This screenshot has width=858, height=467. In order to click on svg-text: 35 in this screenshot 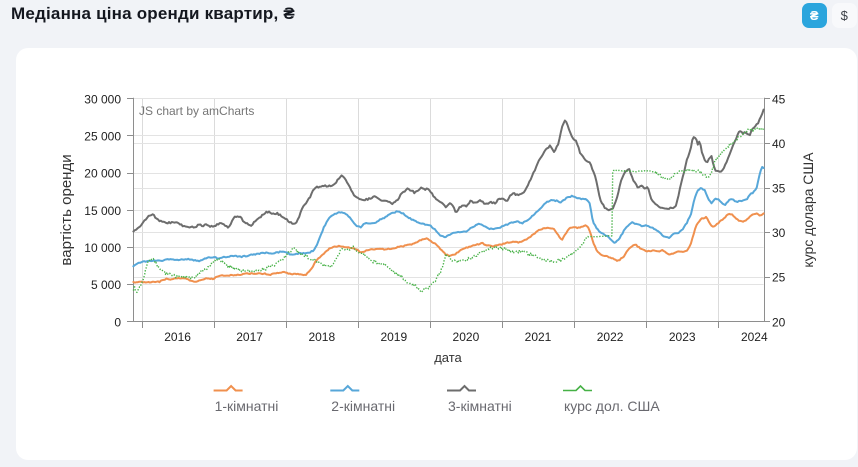, I will do `click(779, 189)`.